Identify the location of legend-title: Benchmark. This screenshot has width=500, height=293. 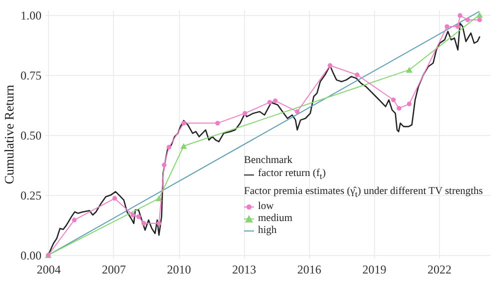
(269, 161).